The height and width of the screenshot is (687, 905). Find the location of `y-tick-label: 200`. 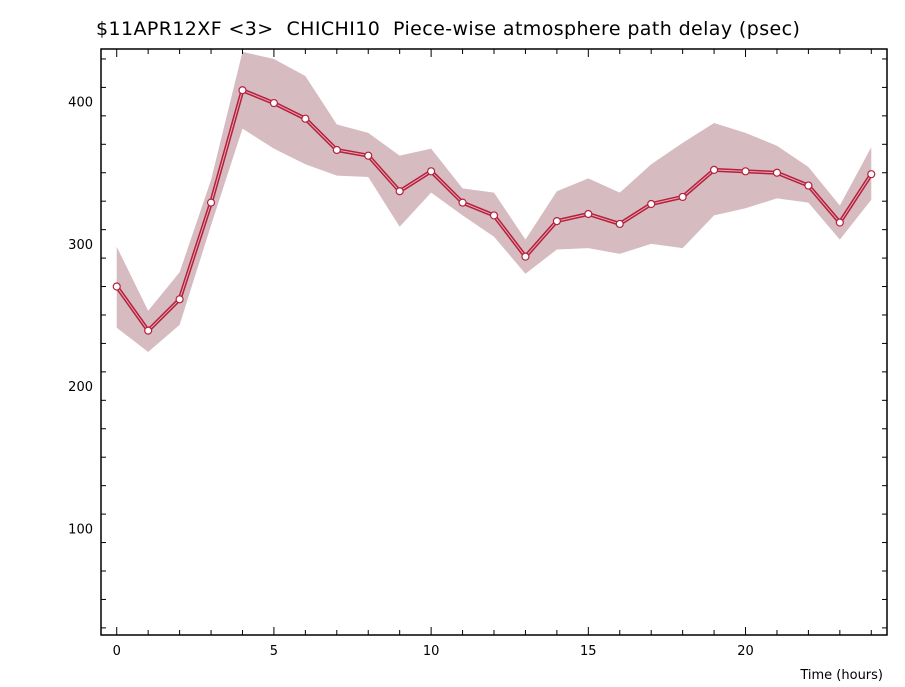

y-tick-label: 200 is located at coordinates (80, 387).